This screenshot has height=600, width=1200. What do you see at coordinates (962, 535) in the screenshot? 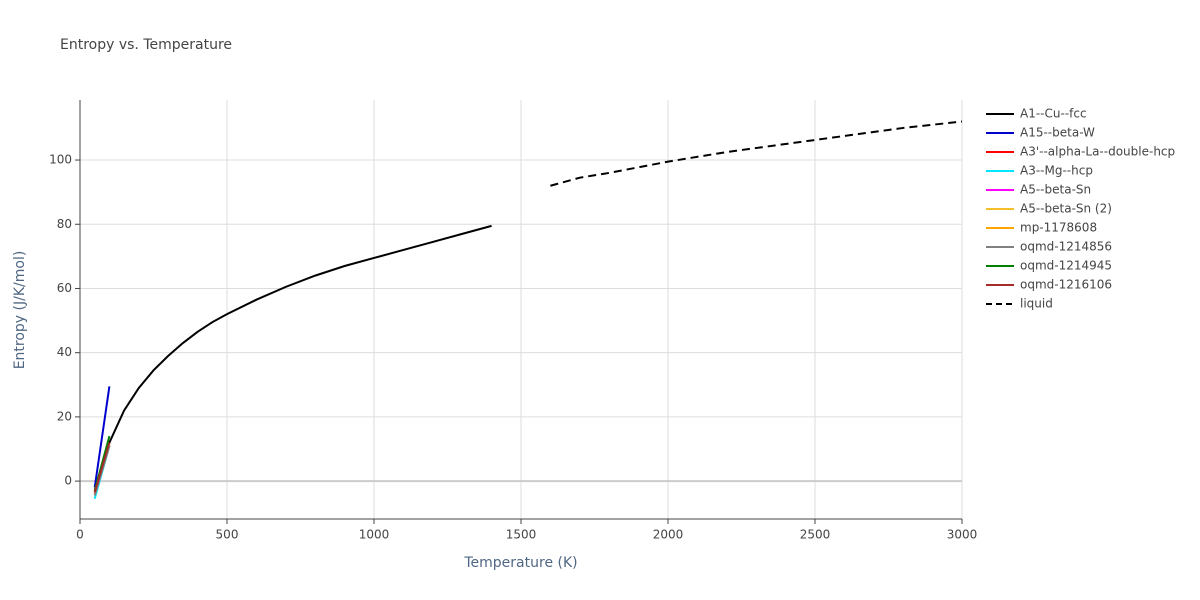
I see `x-tick-label: 3000` at bounding box center [962, 535].